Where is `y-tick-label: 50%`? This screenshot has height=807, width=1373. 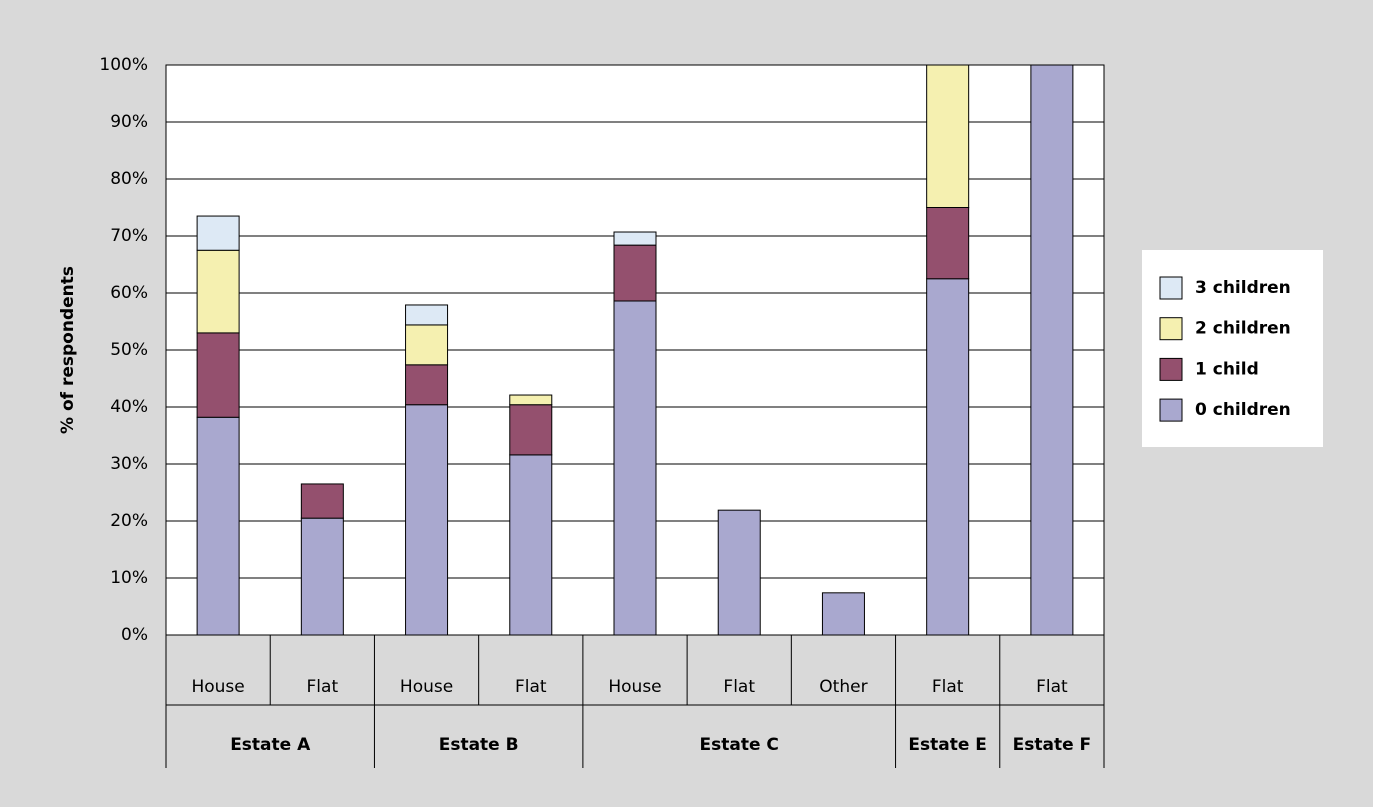
y-tick-label: 50% is located at coordinates (129, 350).